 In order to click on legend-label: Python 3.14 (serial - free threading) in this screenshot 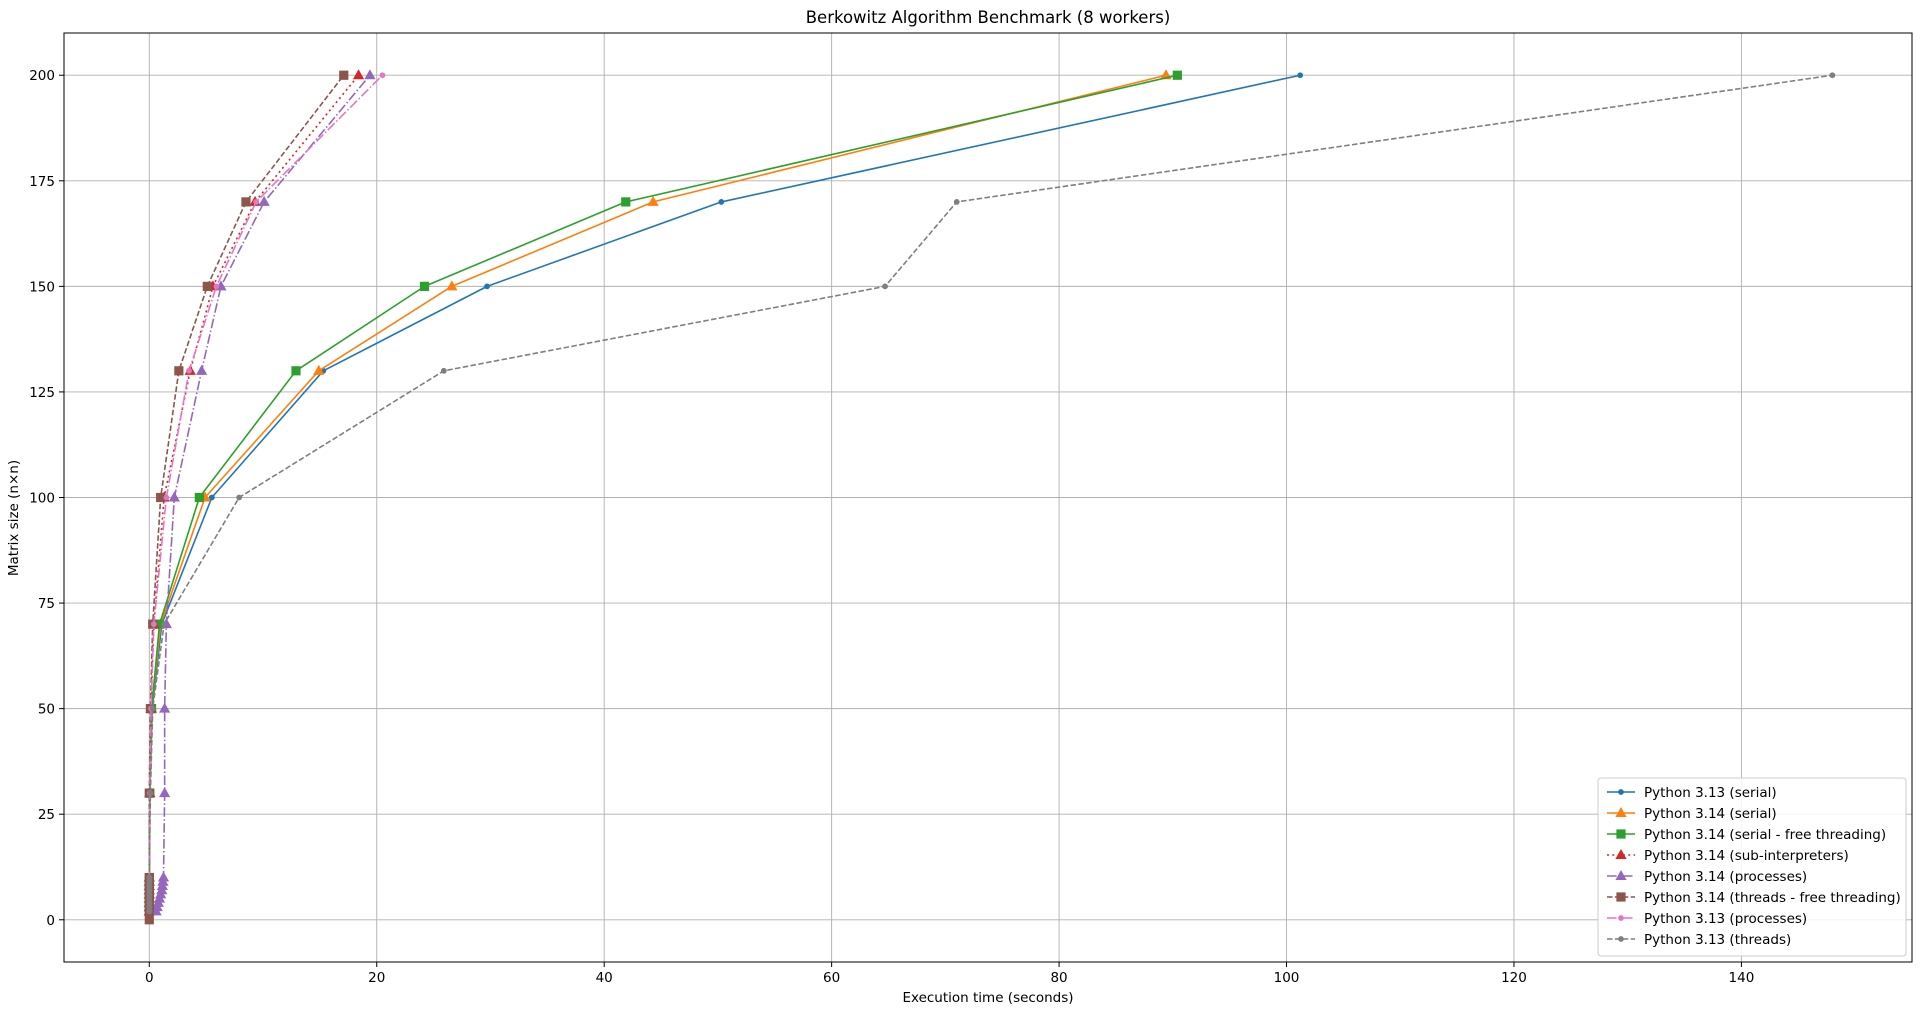, I will do `click(1765, 835)`.